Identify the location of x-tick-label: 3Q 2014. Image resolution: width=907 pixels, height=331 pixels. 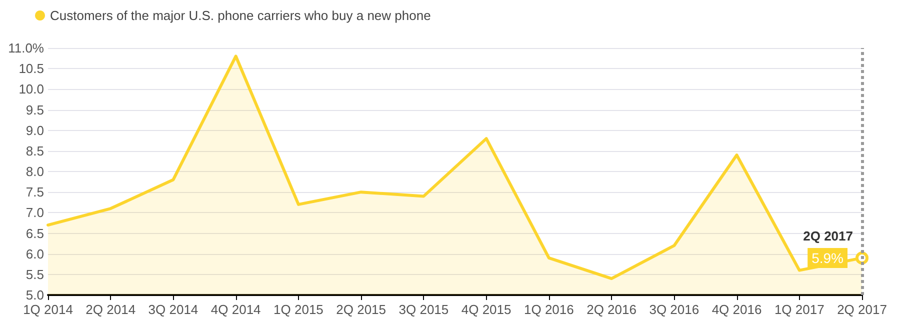
(173, 309).